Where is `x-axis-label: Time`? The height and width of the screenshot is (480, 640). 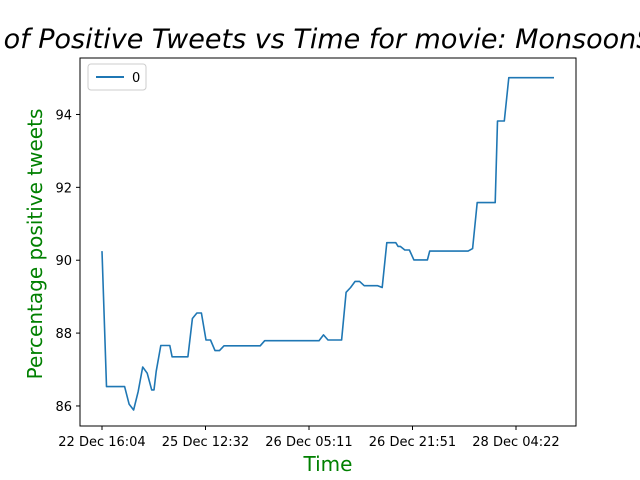
x-axis-label: Time is located at coordinates (328, 464).